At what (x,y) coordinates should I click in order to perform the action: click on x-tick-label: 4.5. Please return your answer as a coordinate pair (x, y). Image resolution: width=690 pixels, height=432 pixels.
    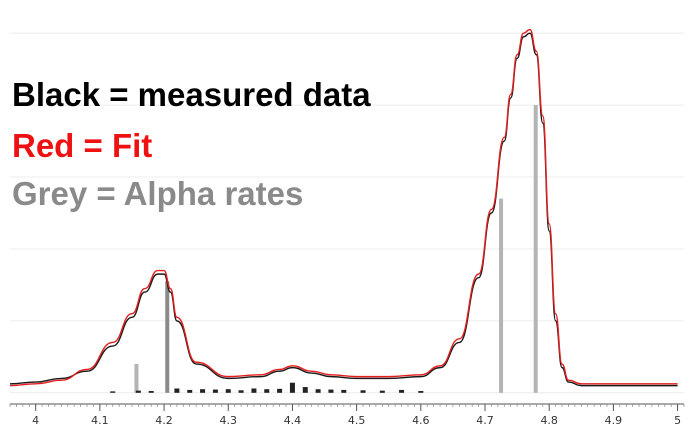
    Looking at the image, I should click on (357, 420).